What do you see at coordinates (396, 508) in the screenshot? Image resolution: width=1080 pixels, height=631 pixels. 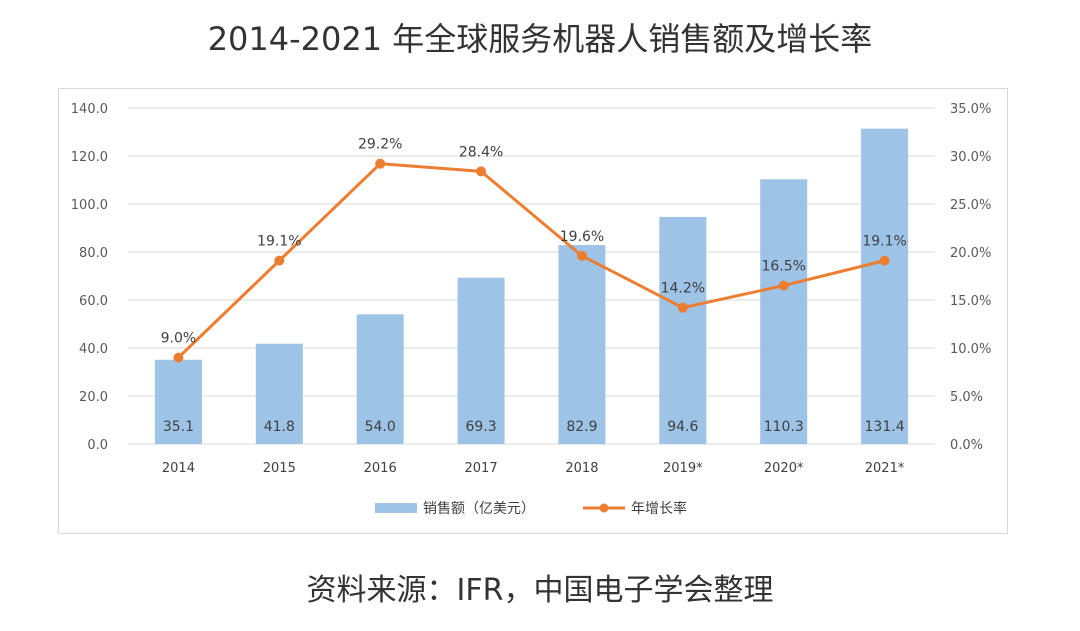 I see `legend-swatch-bar` at bounding box center [396, 508].